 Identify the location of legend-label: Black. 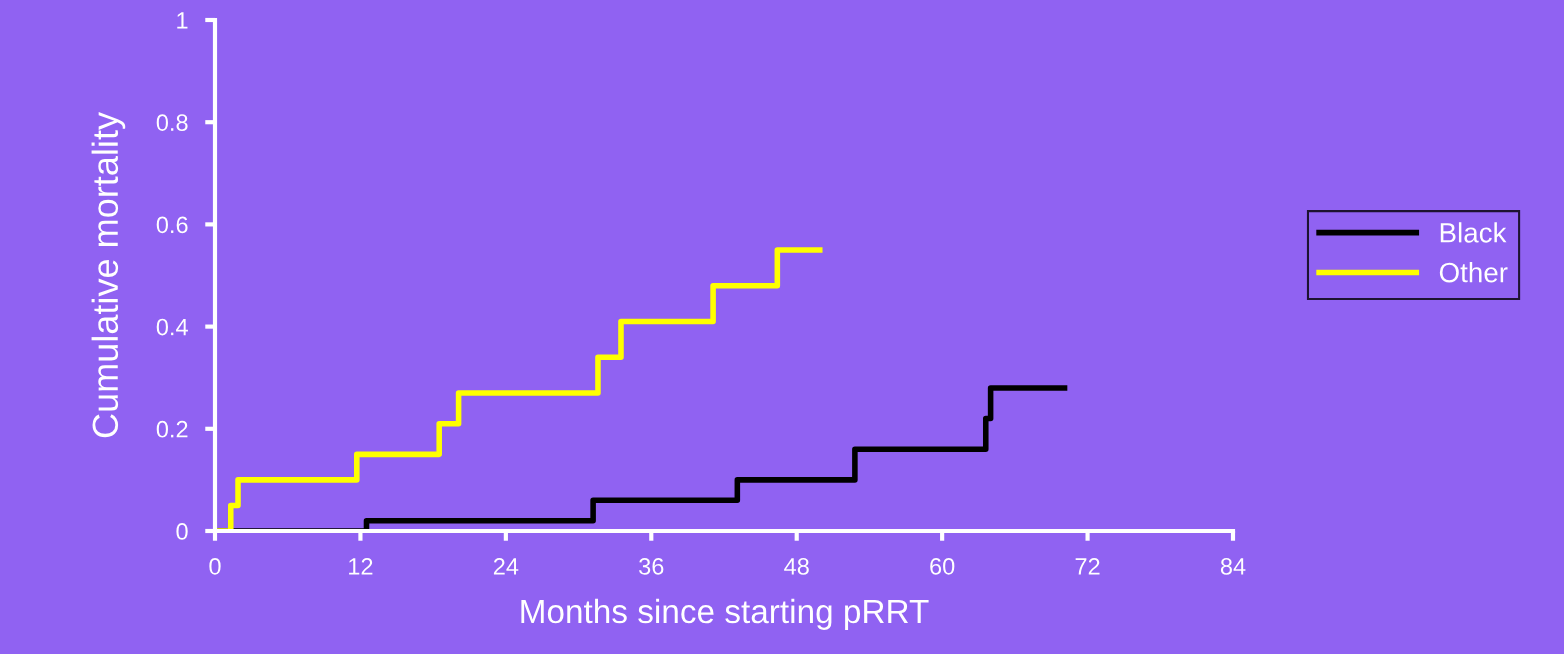
(1473, 232).